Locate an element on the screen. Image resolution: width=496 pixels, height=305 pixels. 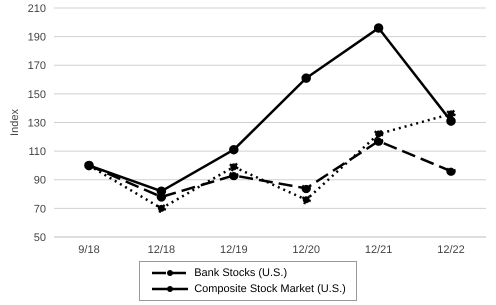
y-tick-label: 190 is located at coordinates (37, 38).